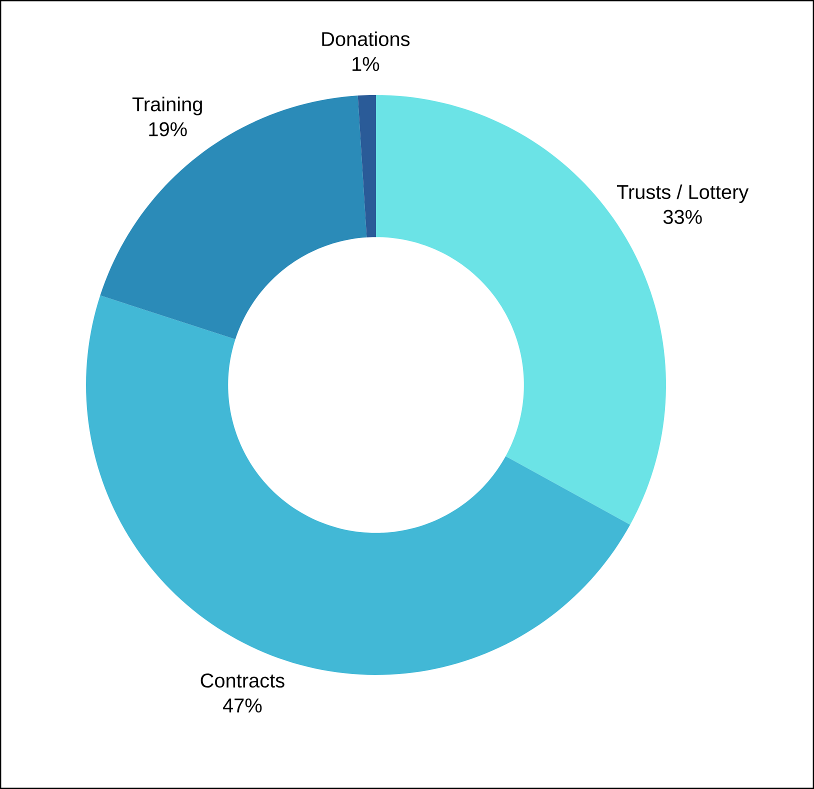  Describe the element at coordinates (242, 681) in the screenshot. I see `slice-label: Contracts` at that location.